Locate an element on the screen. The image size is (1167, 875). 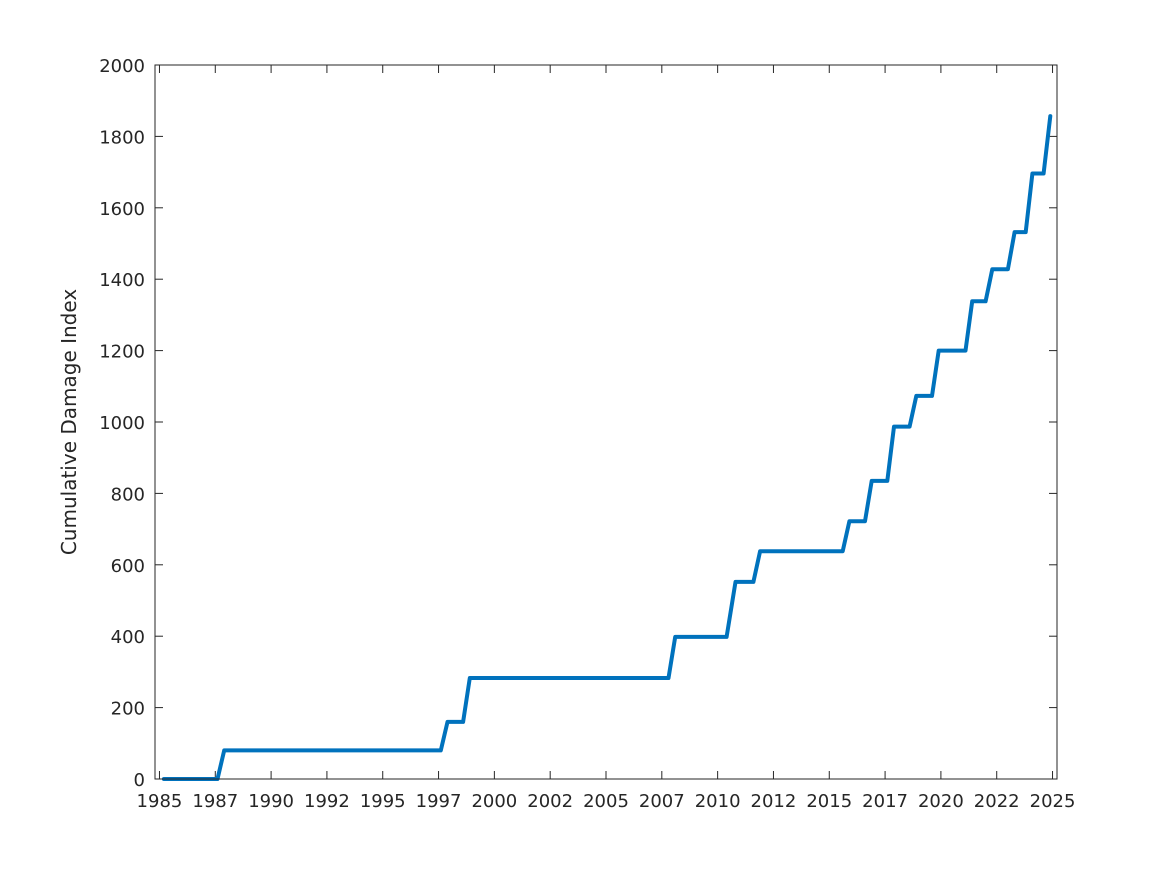
x-tick-label: 2012 is located at coordinates (774, 801).